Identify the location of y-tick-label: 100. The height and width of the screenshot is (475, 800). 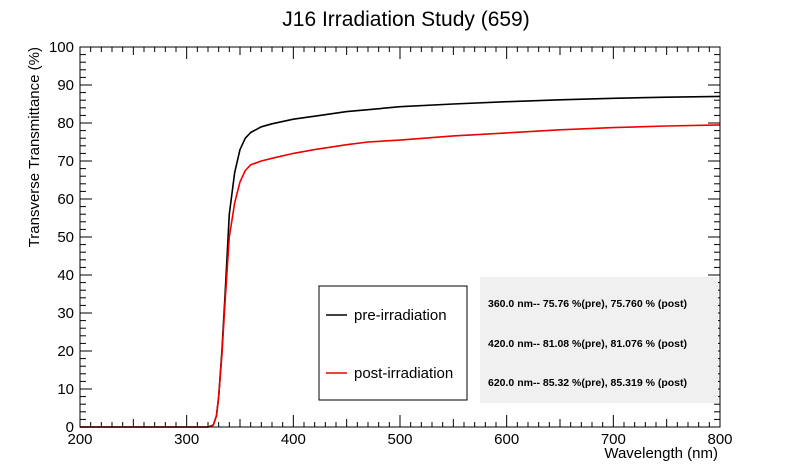
(61, 47).